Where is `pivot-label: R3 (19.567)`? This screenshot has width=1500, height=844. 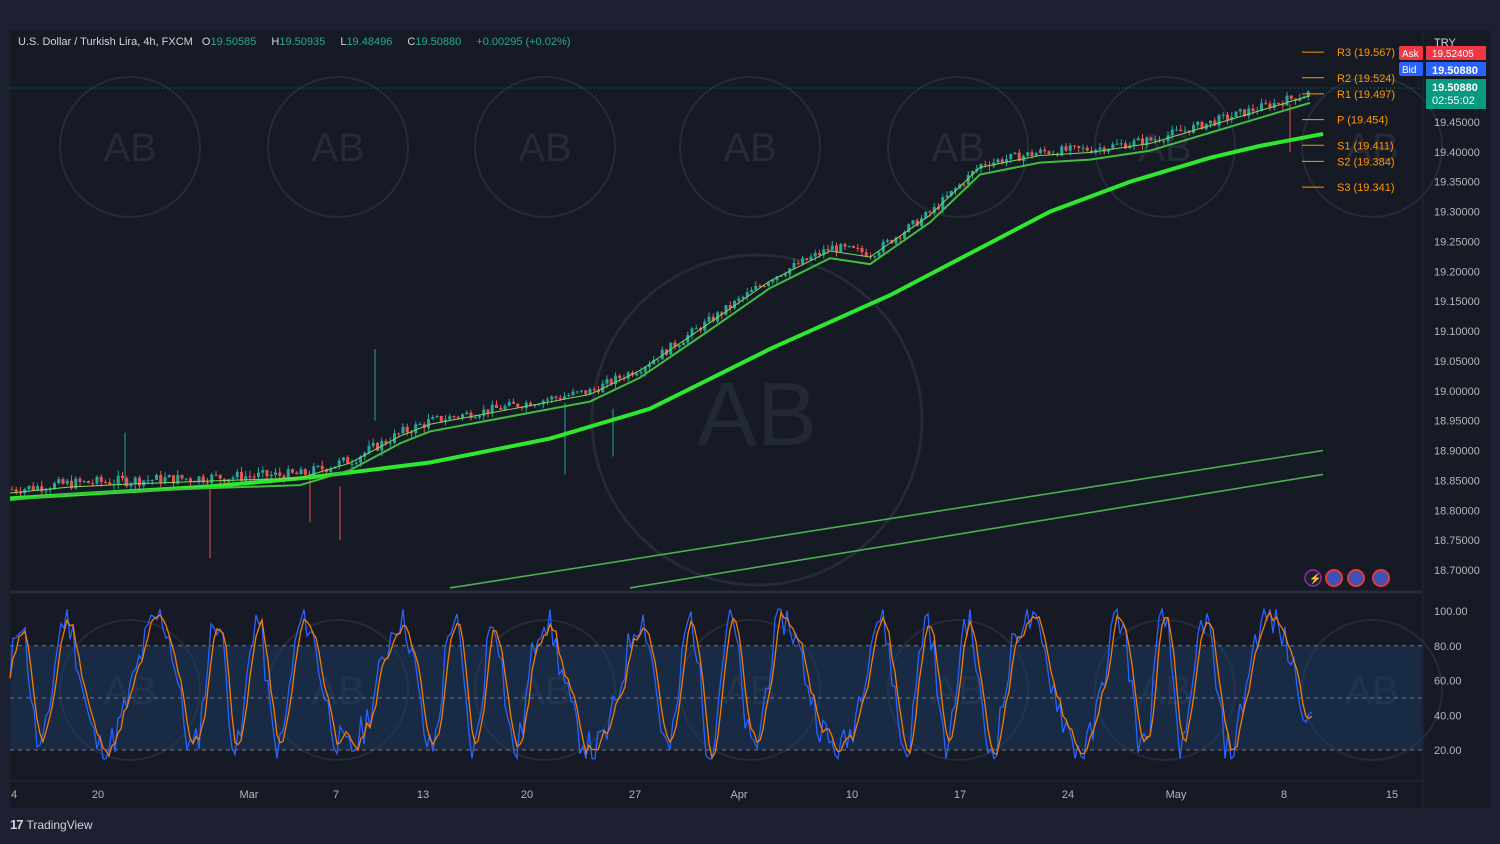
pivot-label: R3 (19.567) is located at coordinates (1366, 53).